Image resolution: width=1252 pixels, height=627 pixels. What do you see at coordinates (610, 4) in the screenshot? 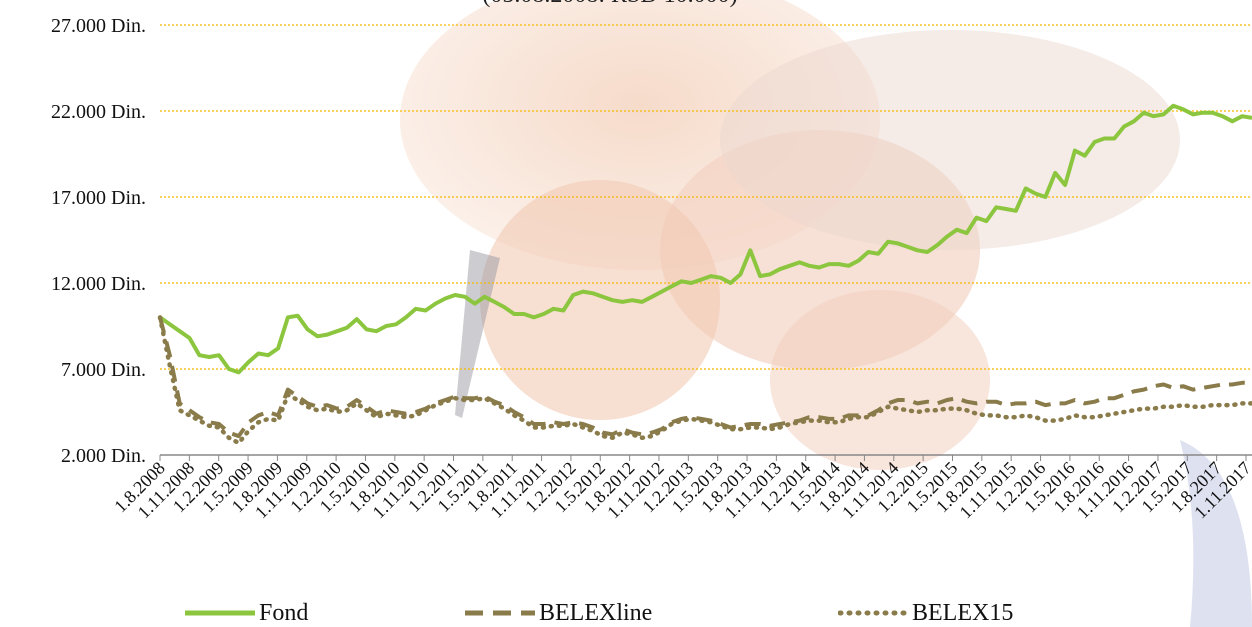
I see `chart-title: (05.08.2008: RSD 10.000)` at bounding box center [610, 4].